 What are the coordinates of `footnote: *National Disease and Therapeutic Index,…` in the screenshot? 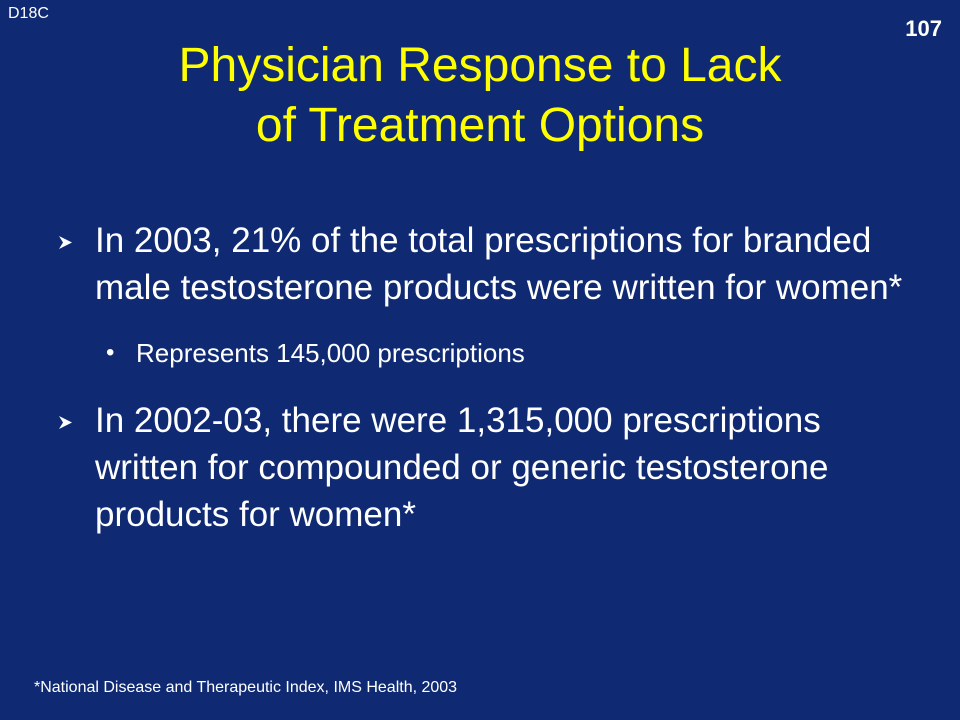 It's located at (246, 687).